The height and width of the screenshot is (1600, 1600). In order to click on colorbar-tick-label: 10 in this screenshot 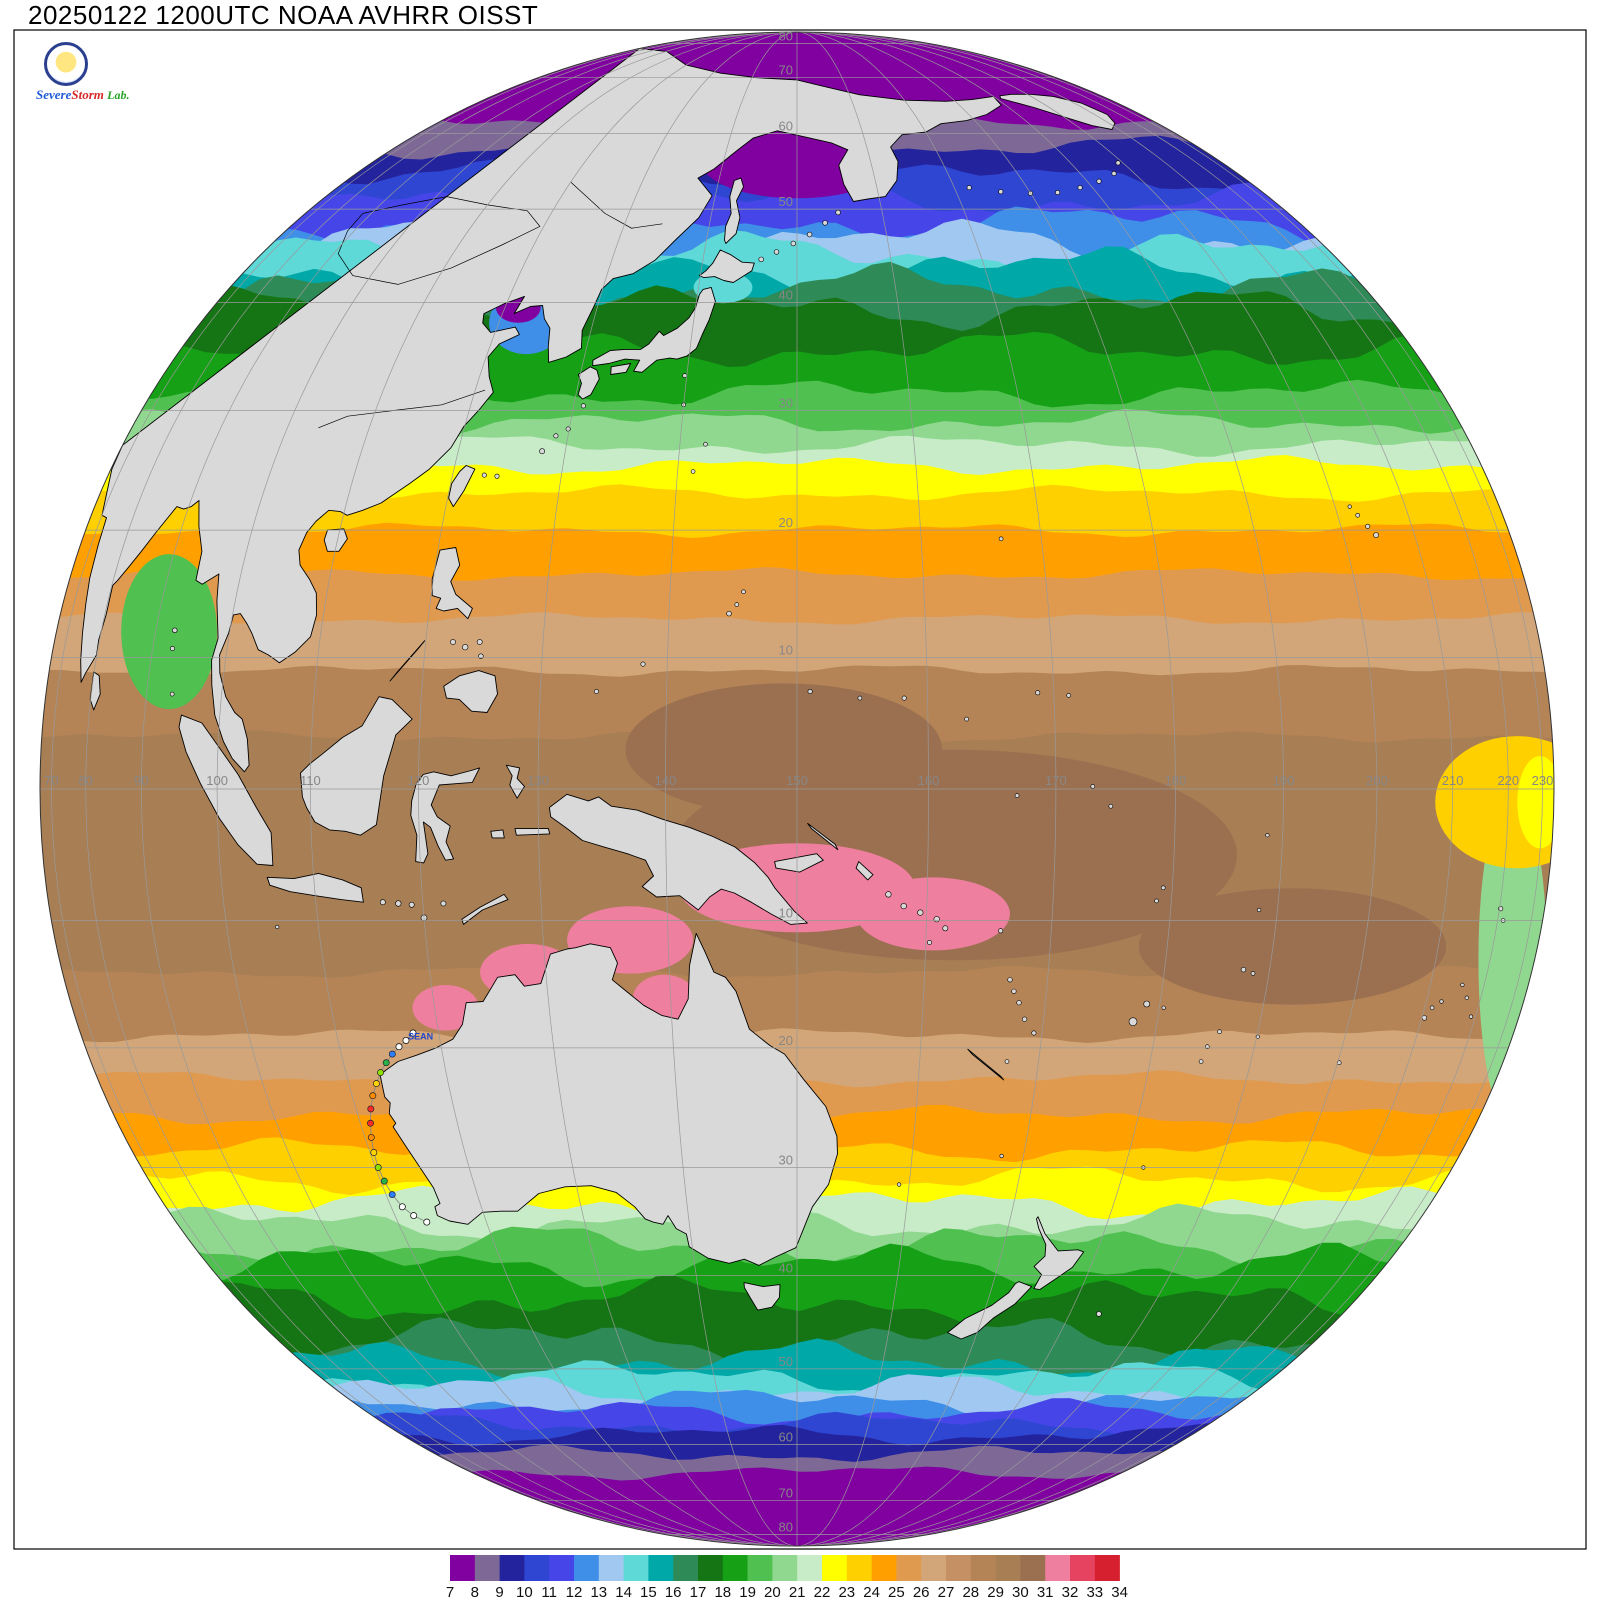, I will do `click(524, 1592)`.